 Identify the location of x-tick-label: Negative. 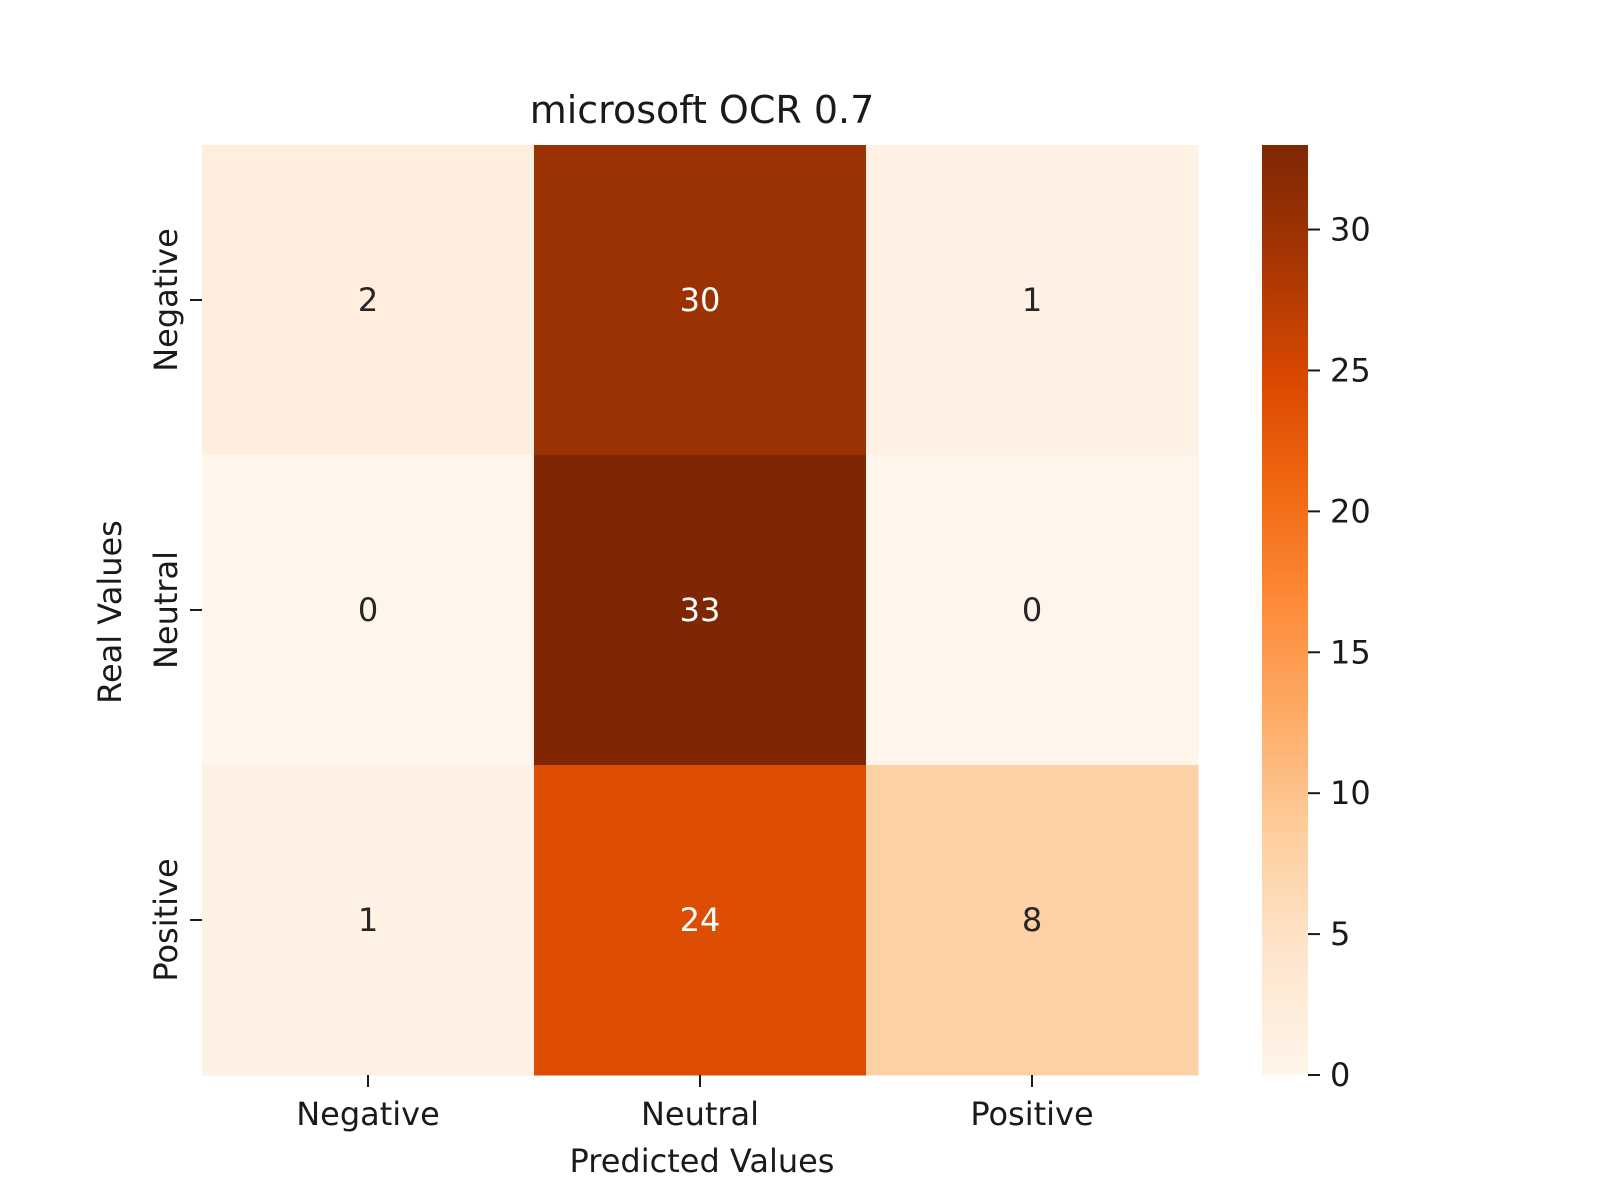
(368, 1114).